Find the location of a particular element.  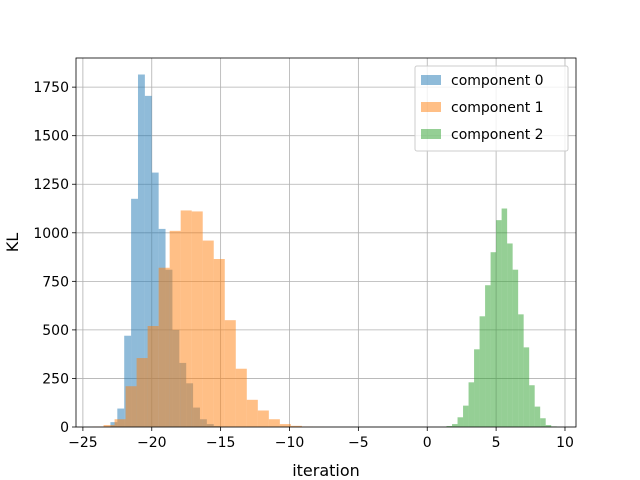

x-tick-label: −5 is located at coordinates (358, 443).